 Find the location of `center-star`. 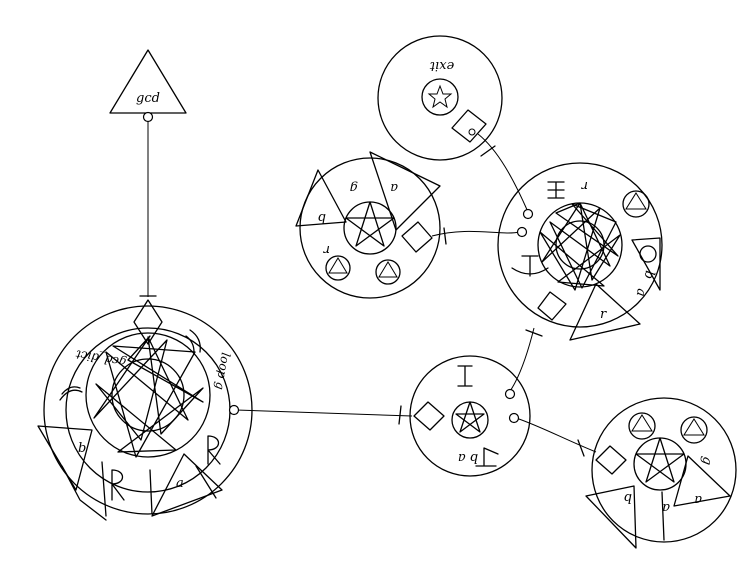

center-star is located at coordinates (470, 417).